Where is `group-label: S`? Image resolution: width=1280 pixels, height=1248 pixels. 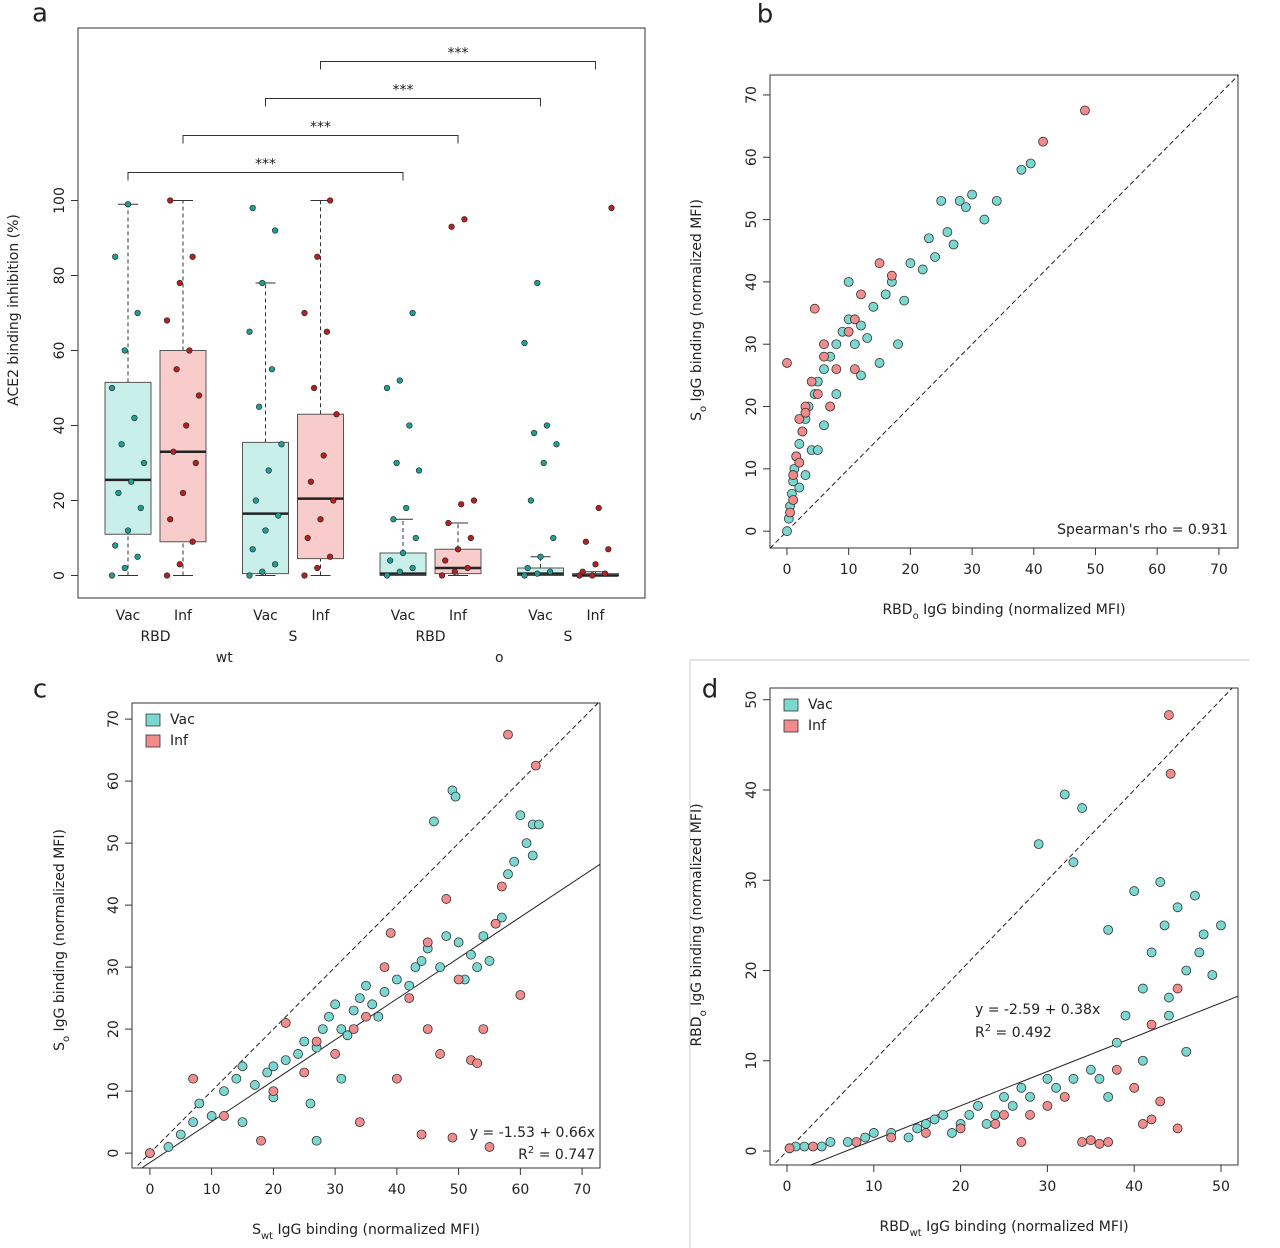
group-label: S is located at coordinates (293, 637).